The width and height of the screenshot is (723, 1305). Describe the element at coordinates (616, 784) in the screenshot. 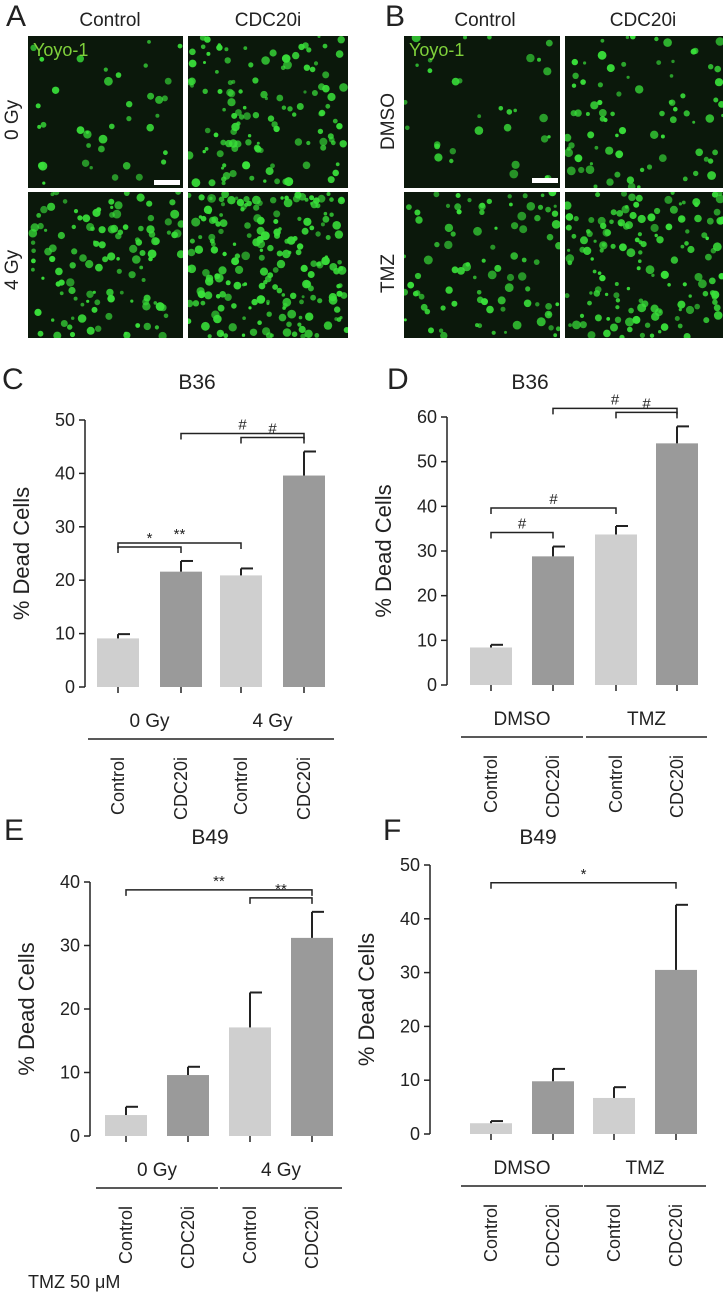

I see `category-label: Control` at that location.